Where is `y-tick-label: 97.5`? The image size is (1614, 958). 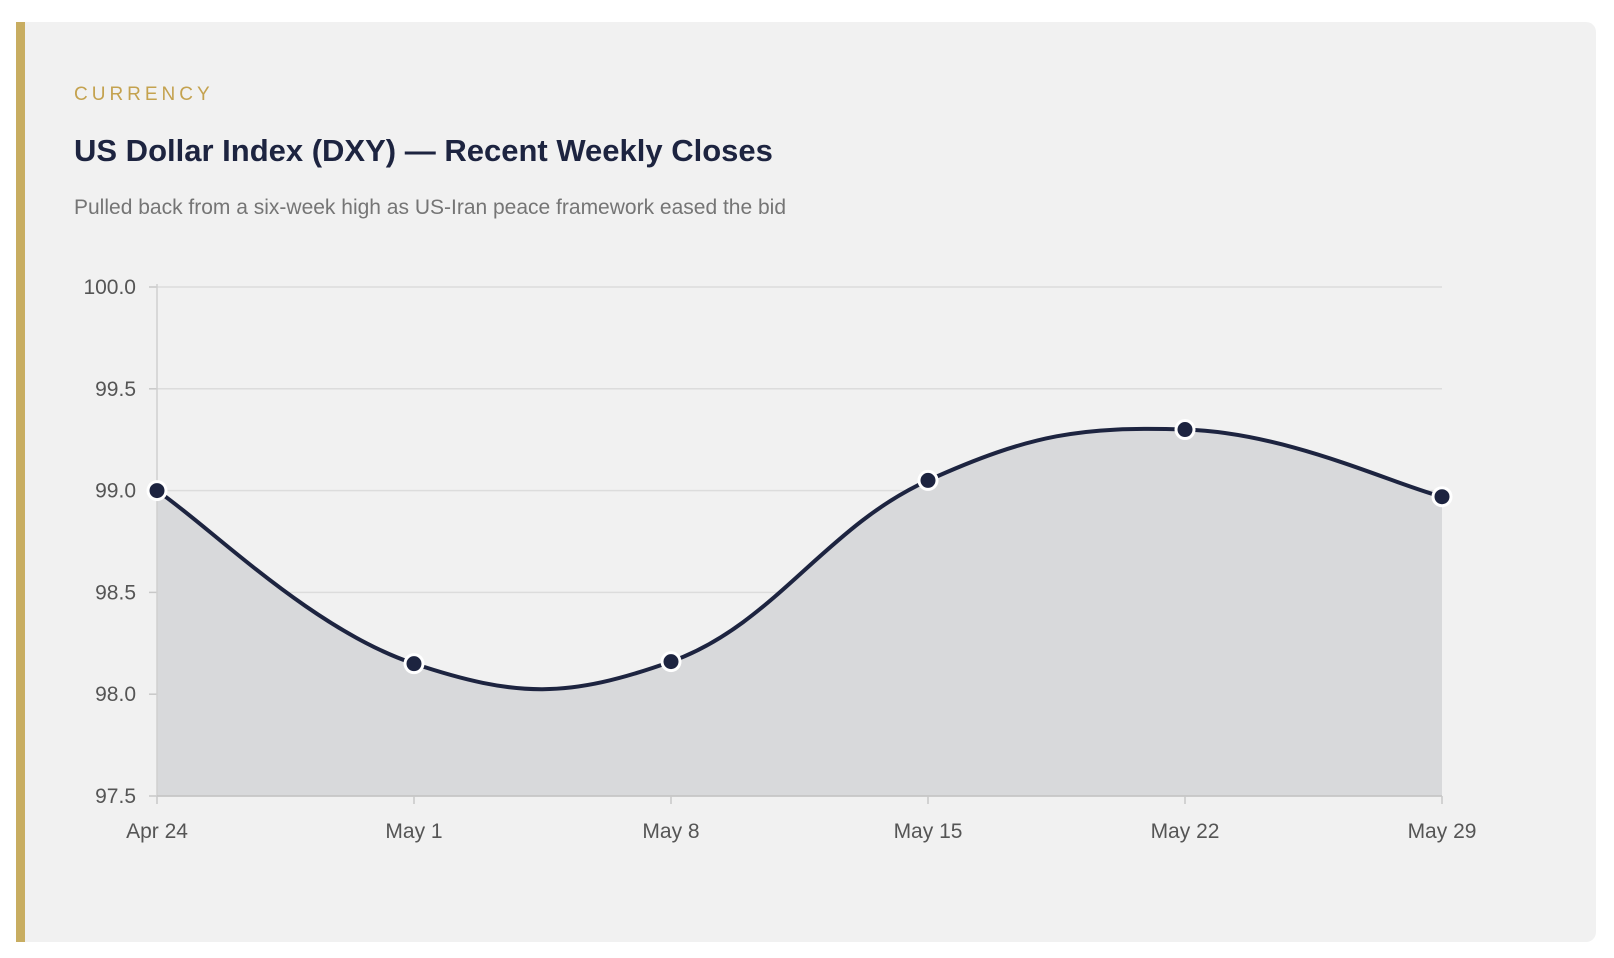
y-tick-label: 97.5 is located at coordinates (115, 796).